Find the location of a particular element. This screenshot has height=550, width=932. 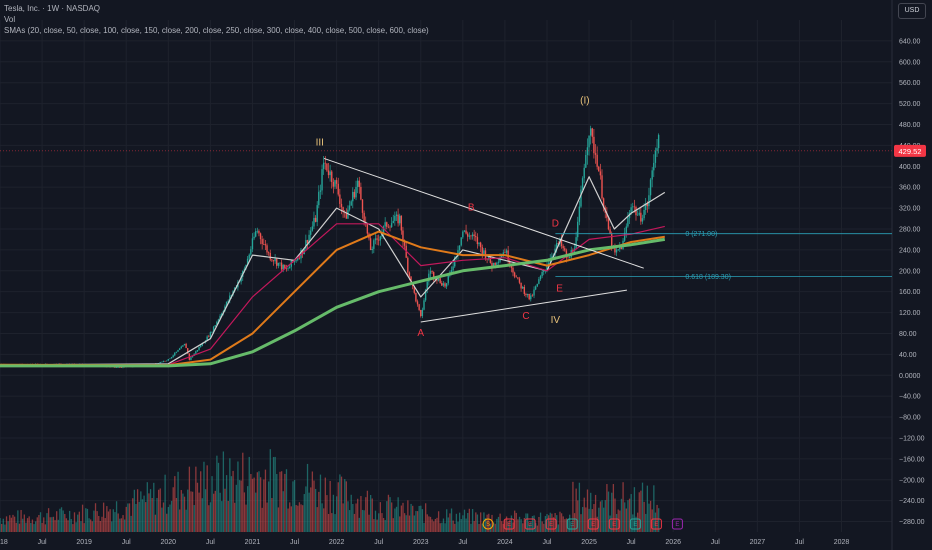

y-tick-label: 360.00 is located at coordinates (910, 188).